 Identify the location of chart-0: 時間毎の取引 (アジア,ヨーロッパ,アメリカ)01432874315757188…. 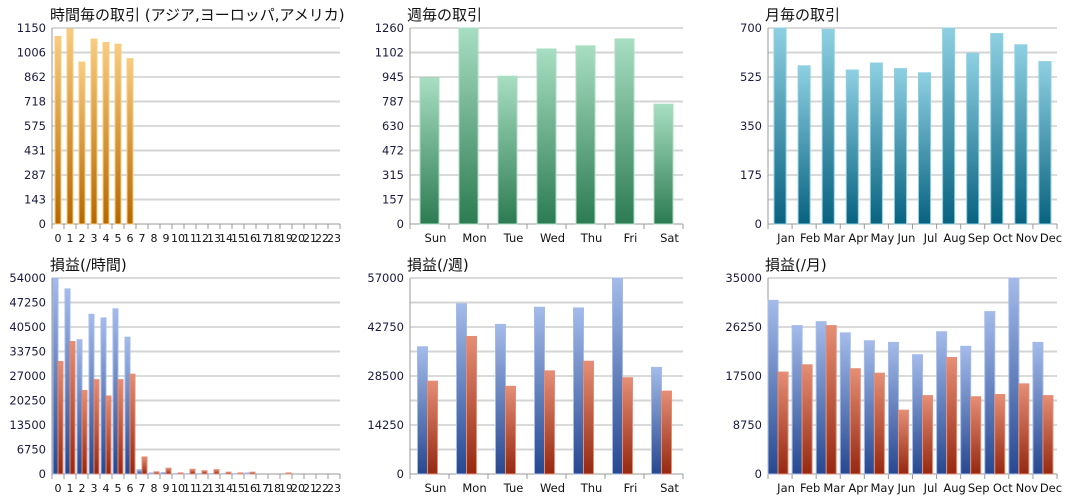
(181, 125).